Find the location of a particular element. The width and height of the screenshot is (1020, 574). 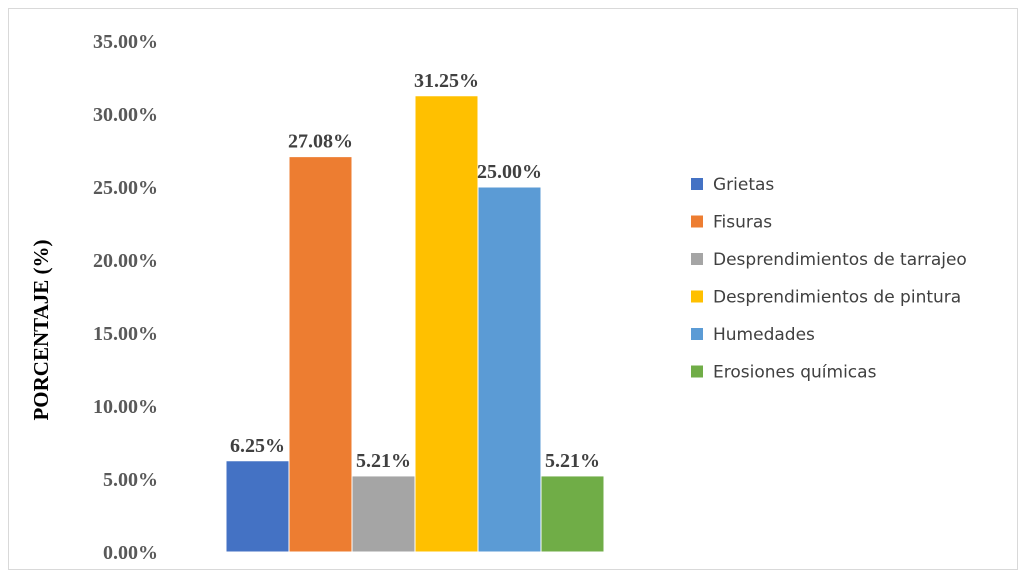

y-tick-label: 5.00% is located at coordinates (130, 480).